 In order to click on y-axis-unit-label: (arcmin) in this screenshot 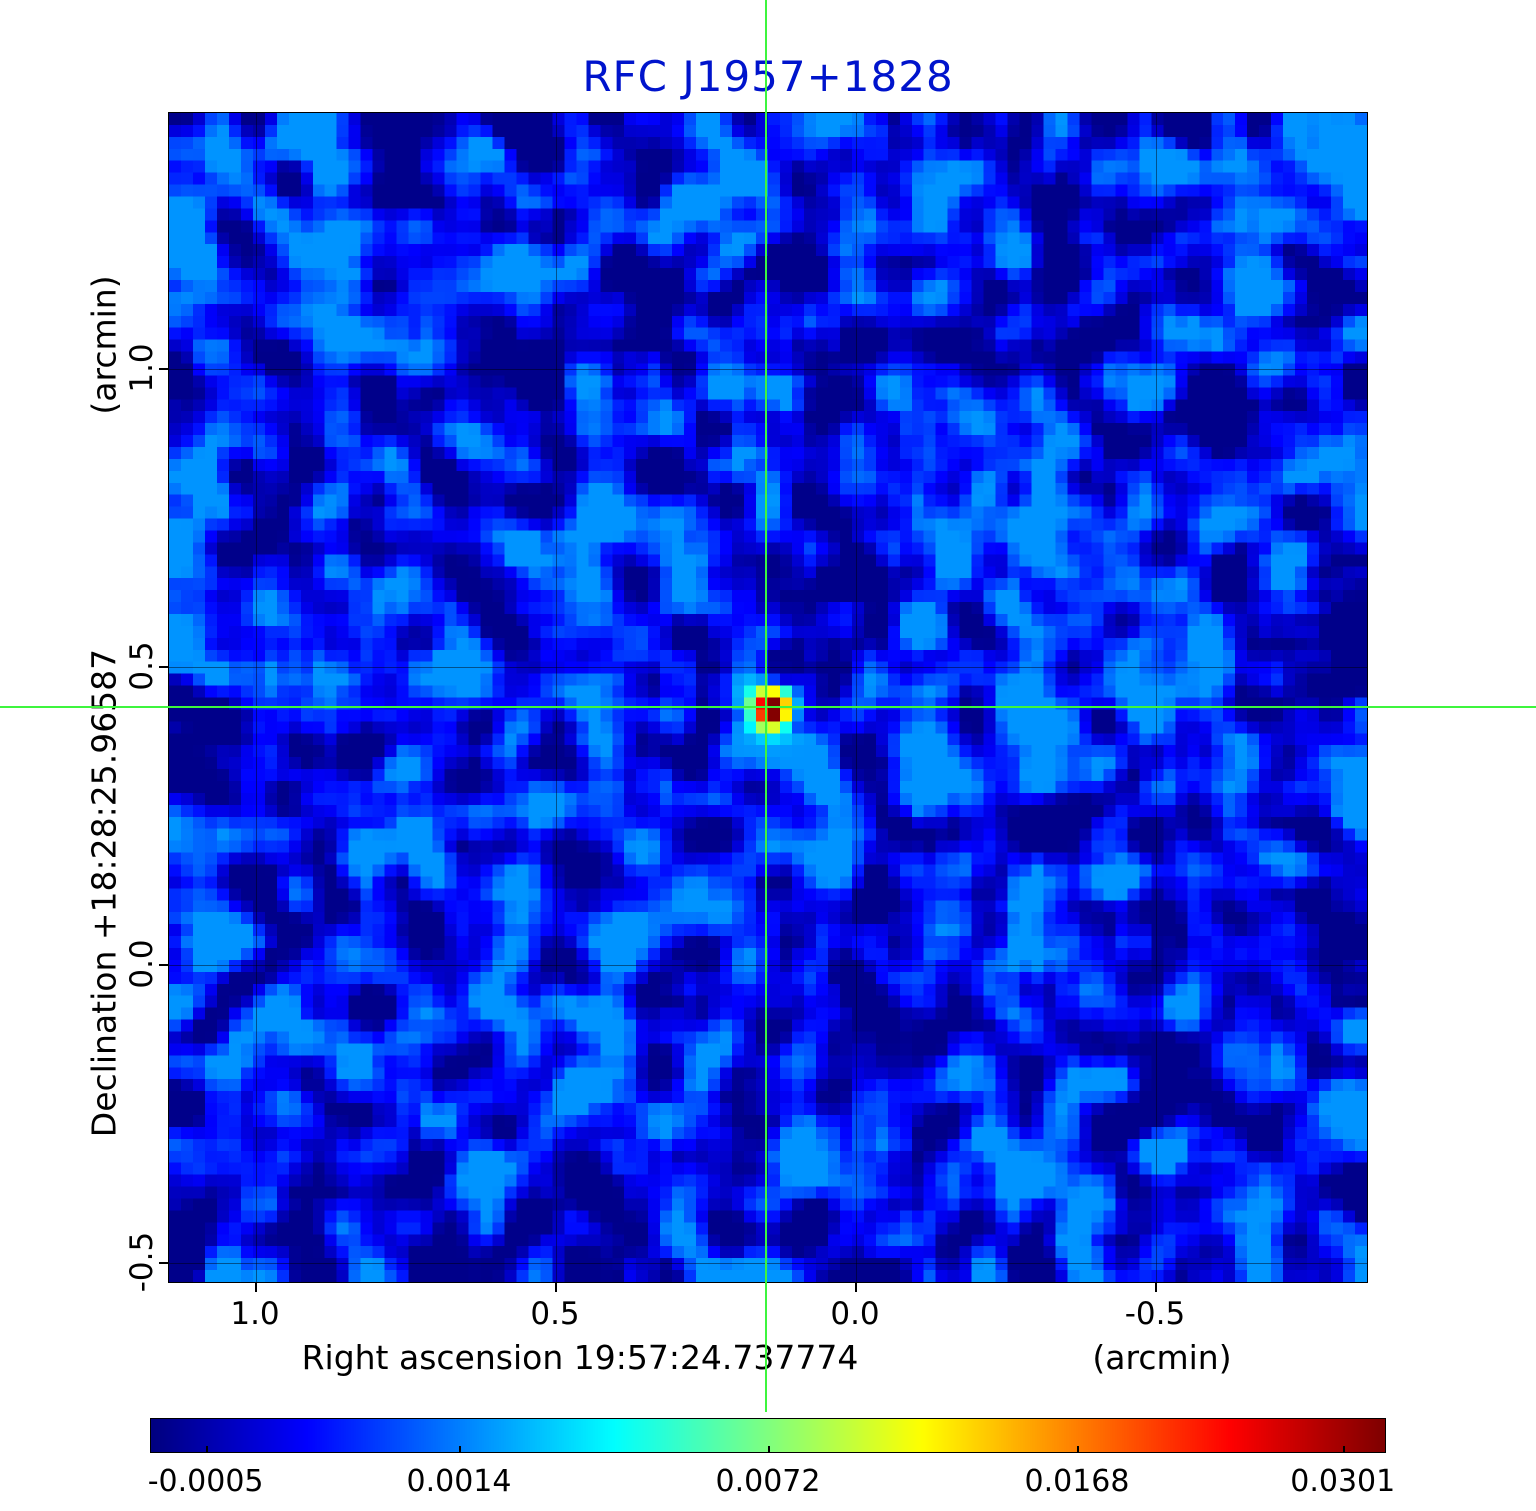, I will do `click(104, 345)`.